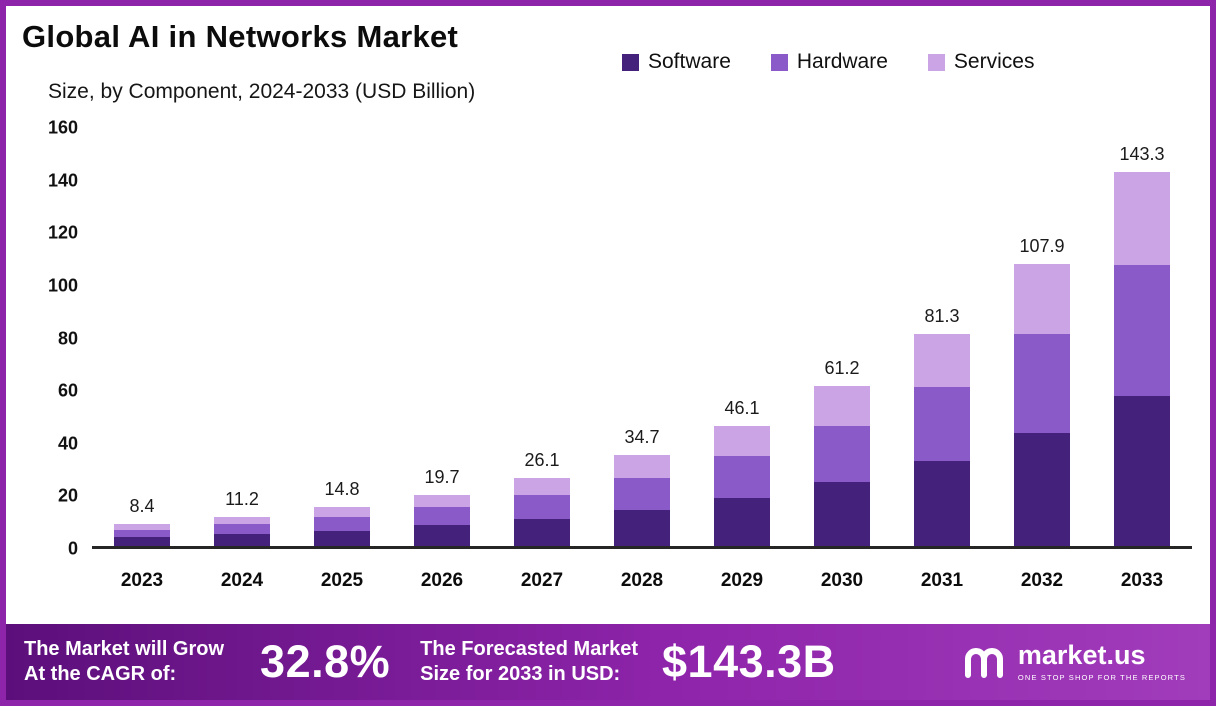 The image size is (1216, 706). I want to click on total-label-2028: 34.7, so click(642, 437).